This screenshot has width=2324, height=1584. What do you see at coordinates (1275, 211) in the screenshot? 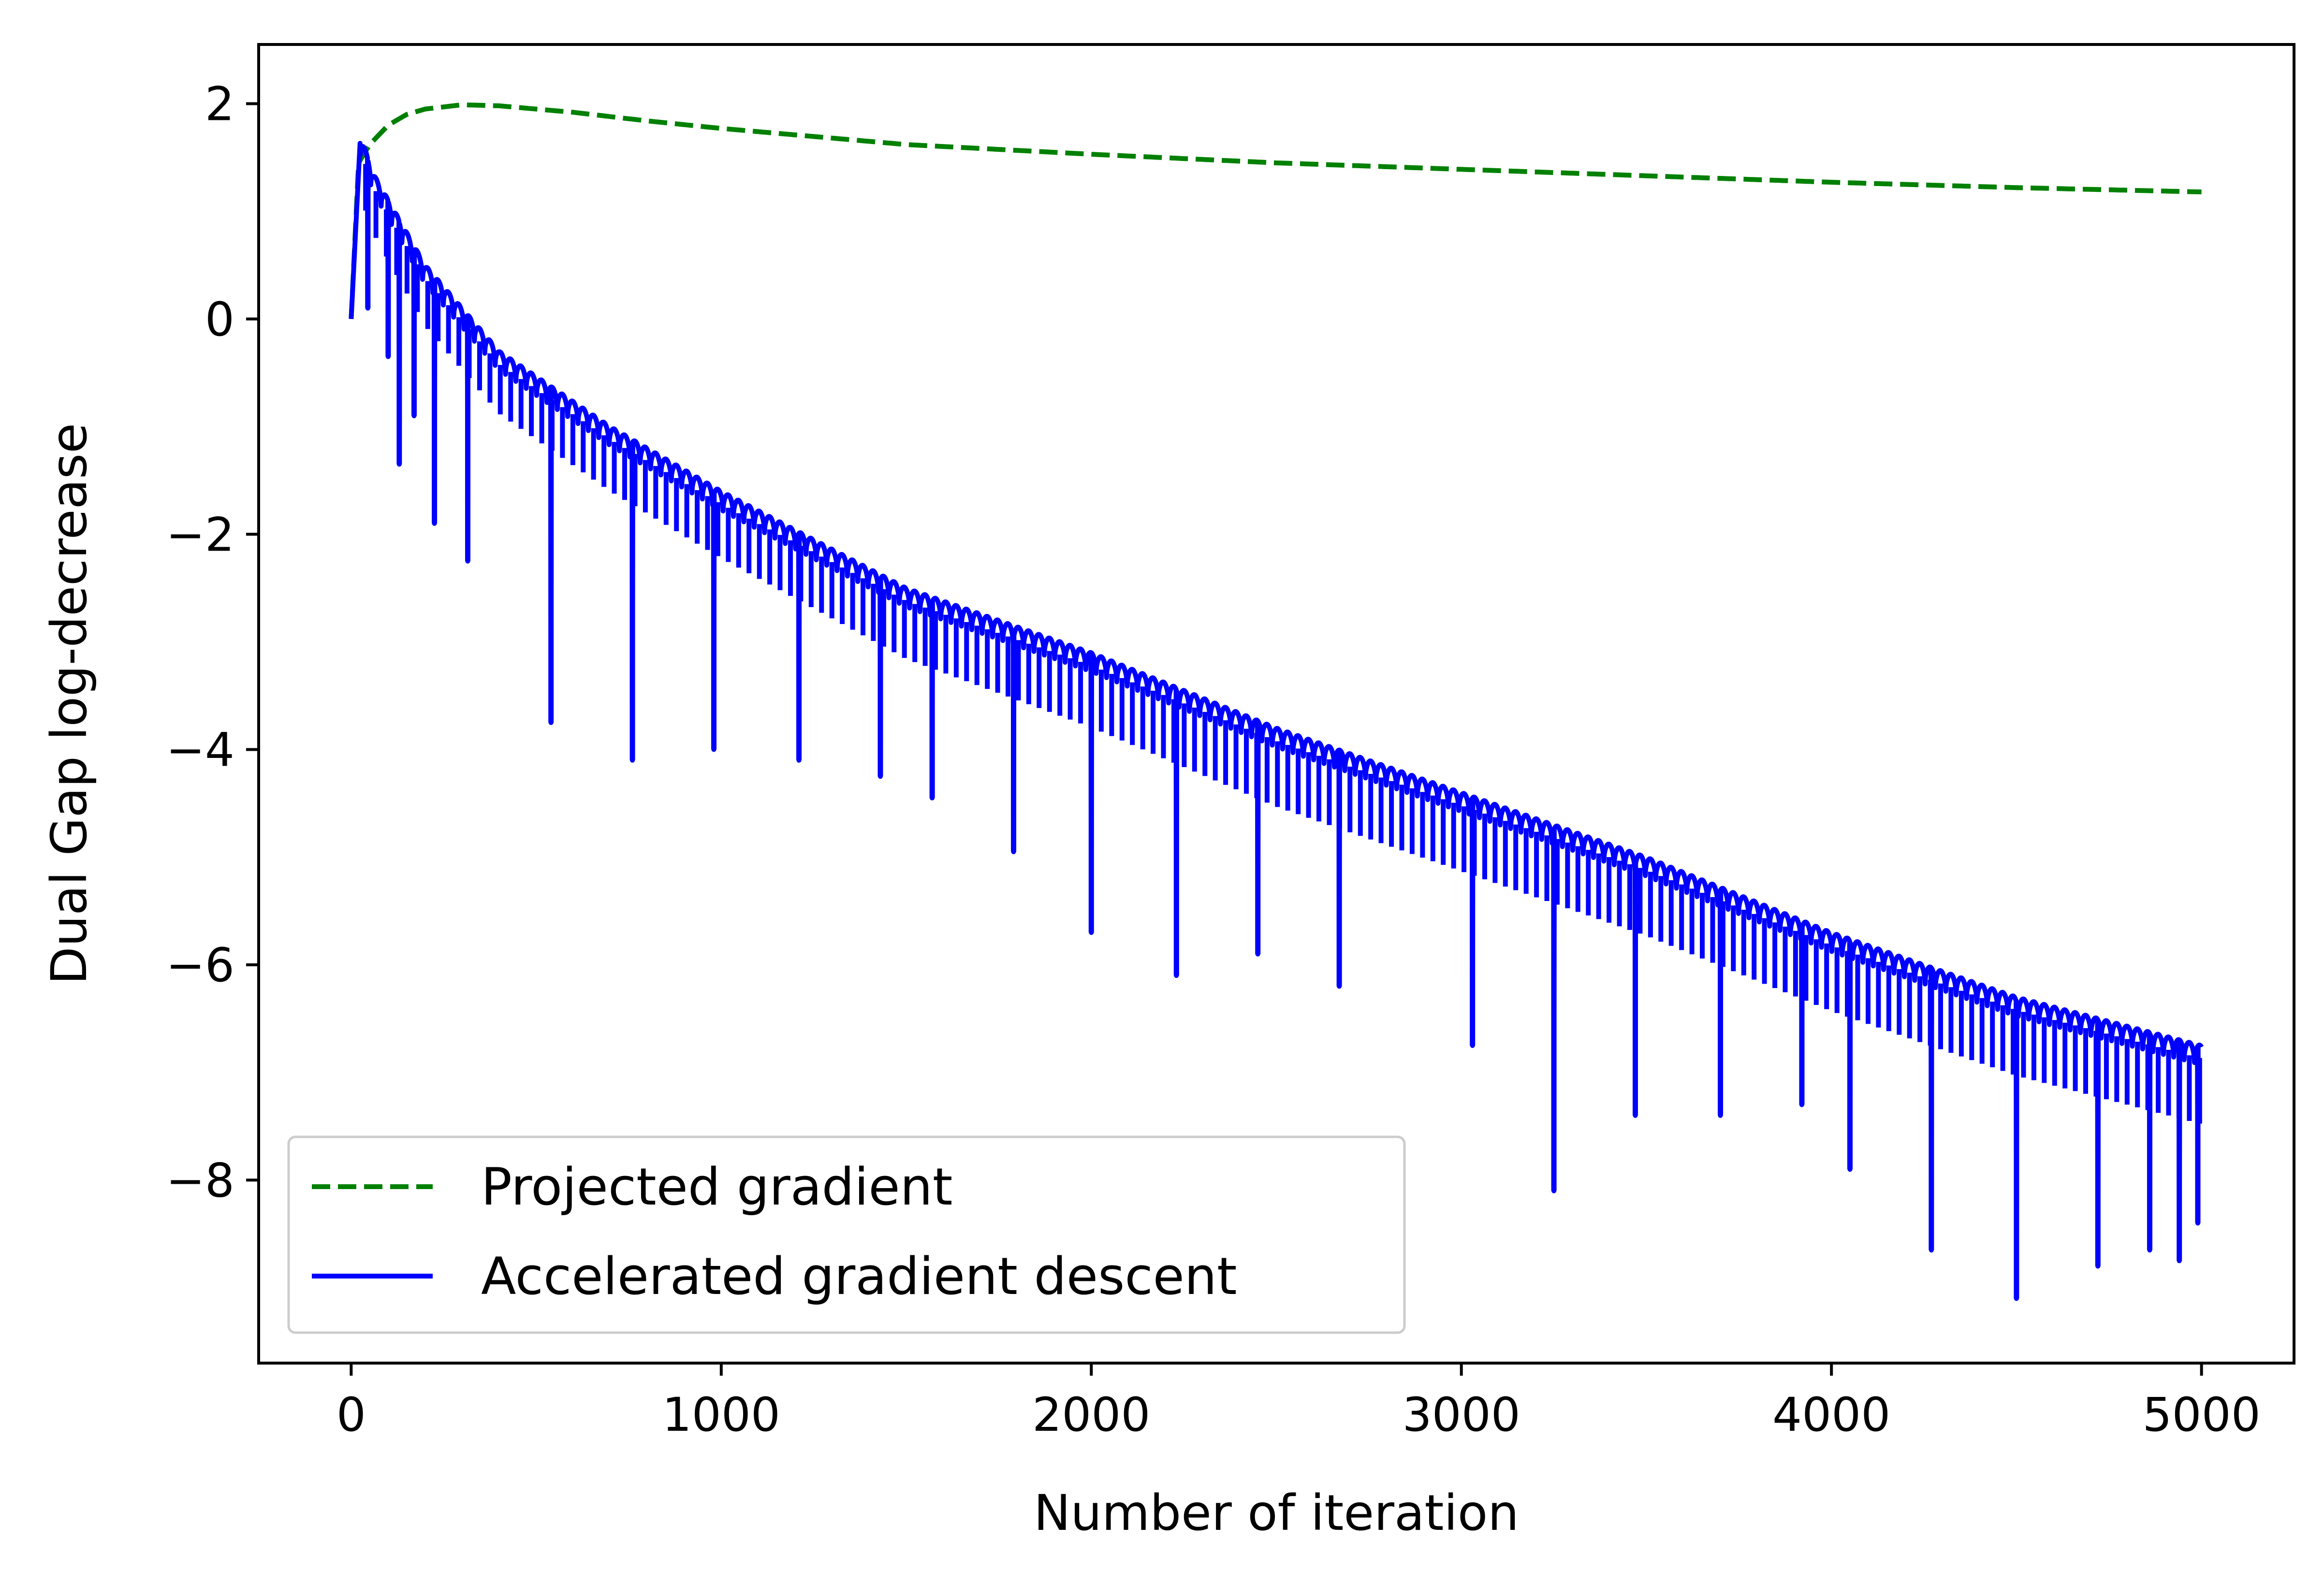
I see `series-line-projected-gradient` at bounding box center [1275, 211].